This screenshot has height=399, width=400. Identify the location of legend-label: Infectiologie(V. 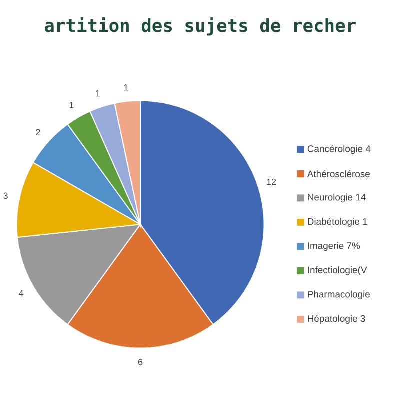
(338, 271).